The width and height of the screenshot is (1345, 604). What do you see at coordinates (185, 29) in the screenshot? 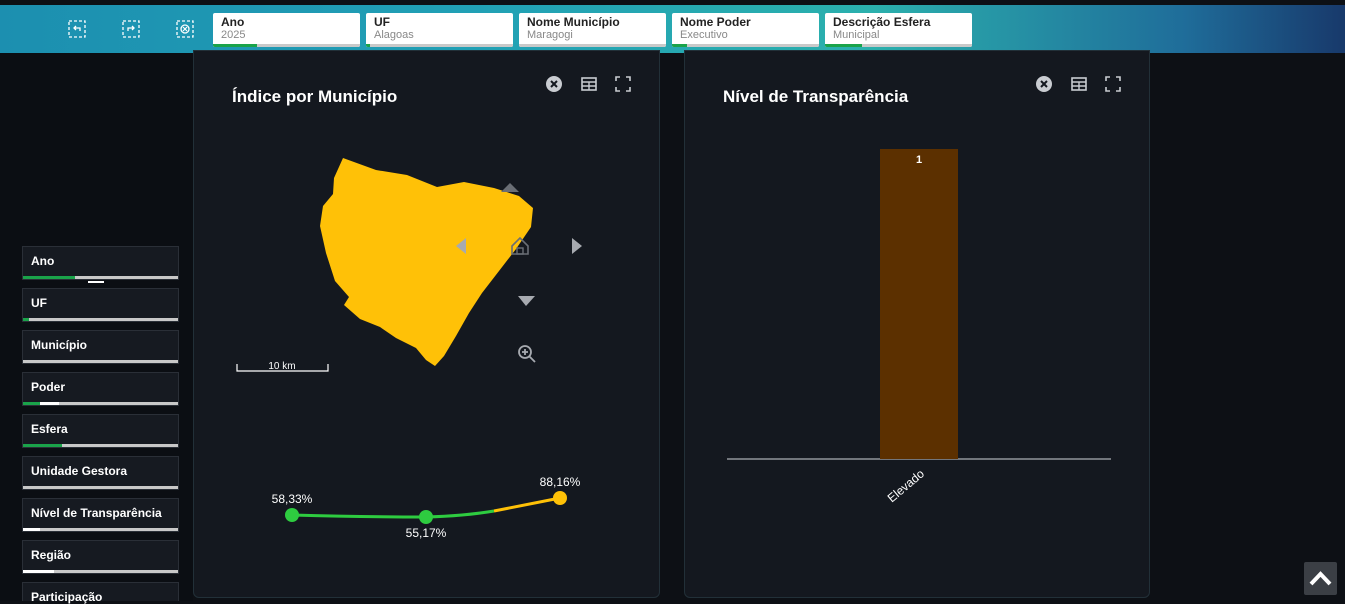
I see `clear-selections-icon` at bounding box center [185, 29].